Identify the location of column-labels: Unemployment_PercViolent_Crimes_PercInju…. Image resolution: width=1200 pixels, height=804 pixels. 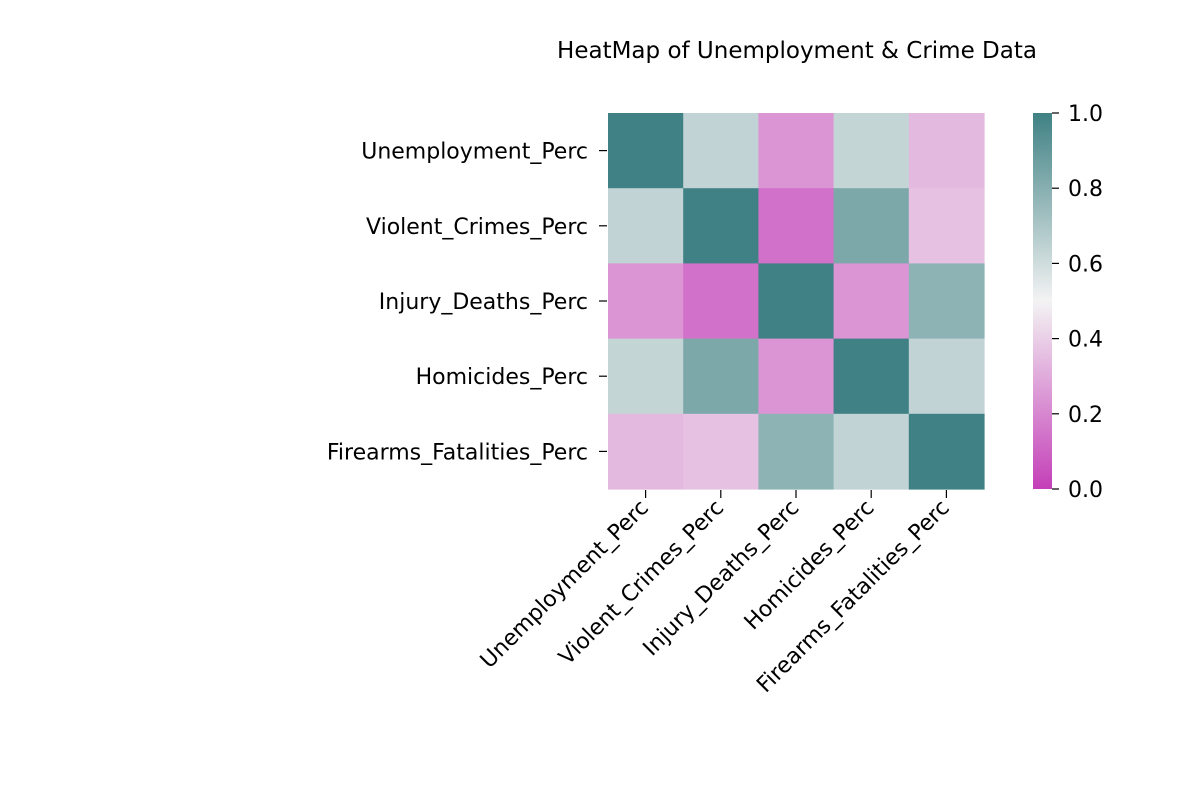
(715, 594).